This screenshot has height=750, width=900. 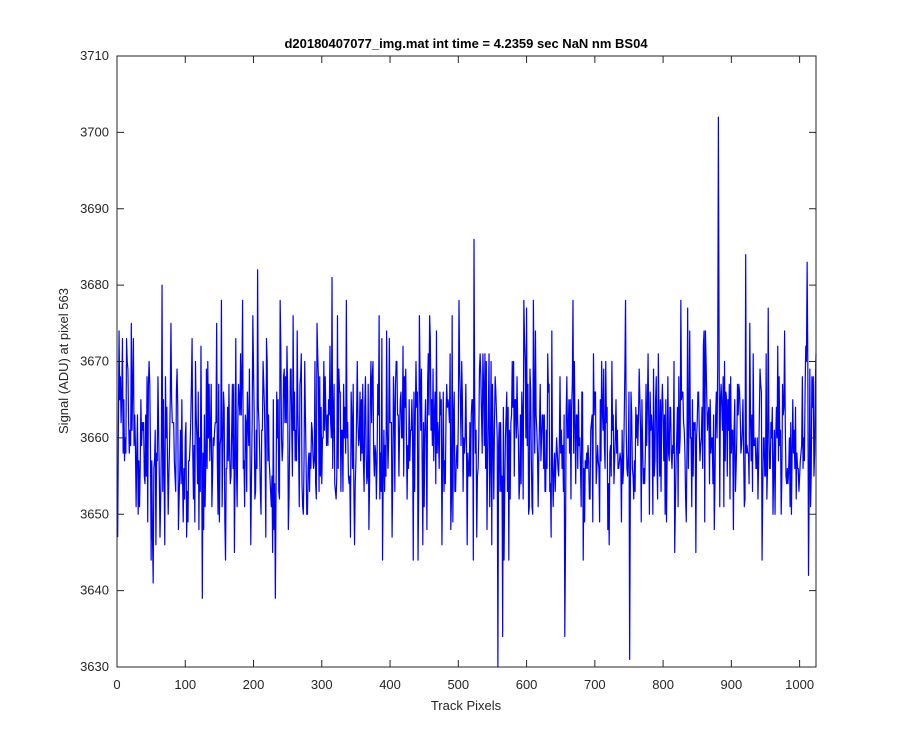 What do you see at coordinates (94, 131) in the screenshot?
I see `y-tick-label: 3700` at bounding box center [94, 131].